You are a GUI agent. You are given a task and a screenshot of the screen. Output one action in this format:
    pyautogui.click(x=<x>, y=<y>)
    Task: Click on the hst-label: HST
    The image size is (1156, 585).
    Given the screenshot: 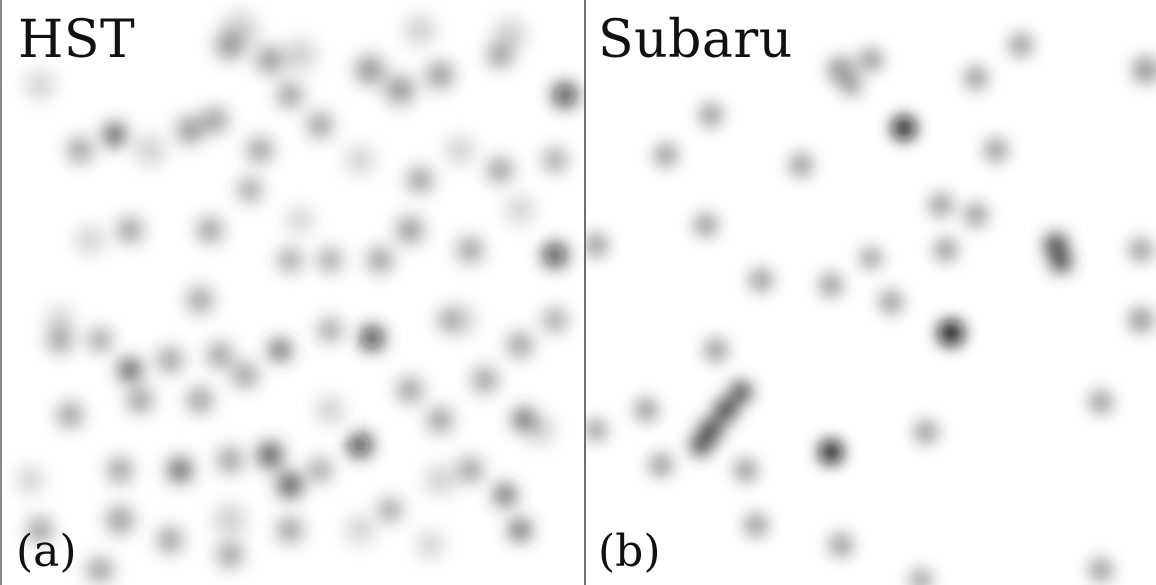 What is the action you would take?
    pyautogui.click(x=77, y=40)
    